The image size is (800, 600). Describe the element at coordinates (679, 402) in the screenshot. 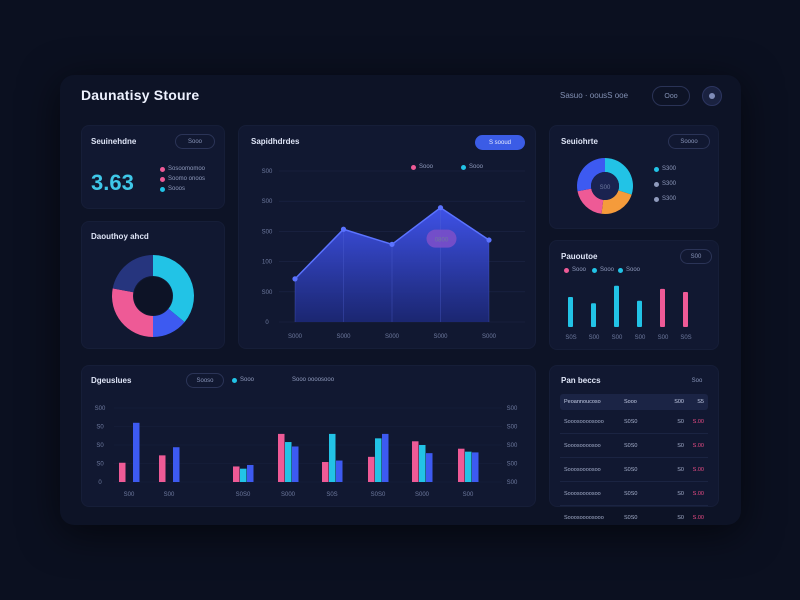

I see `table-header-cell: S00` at that location.